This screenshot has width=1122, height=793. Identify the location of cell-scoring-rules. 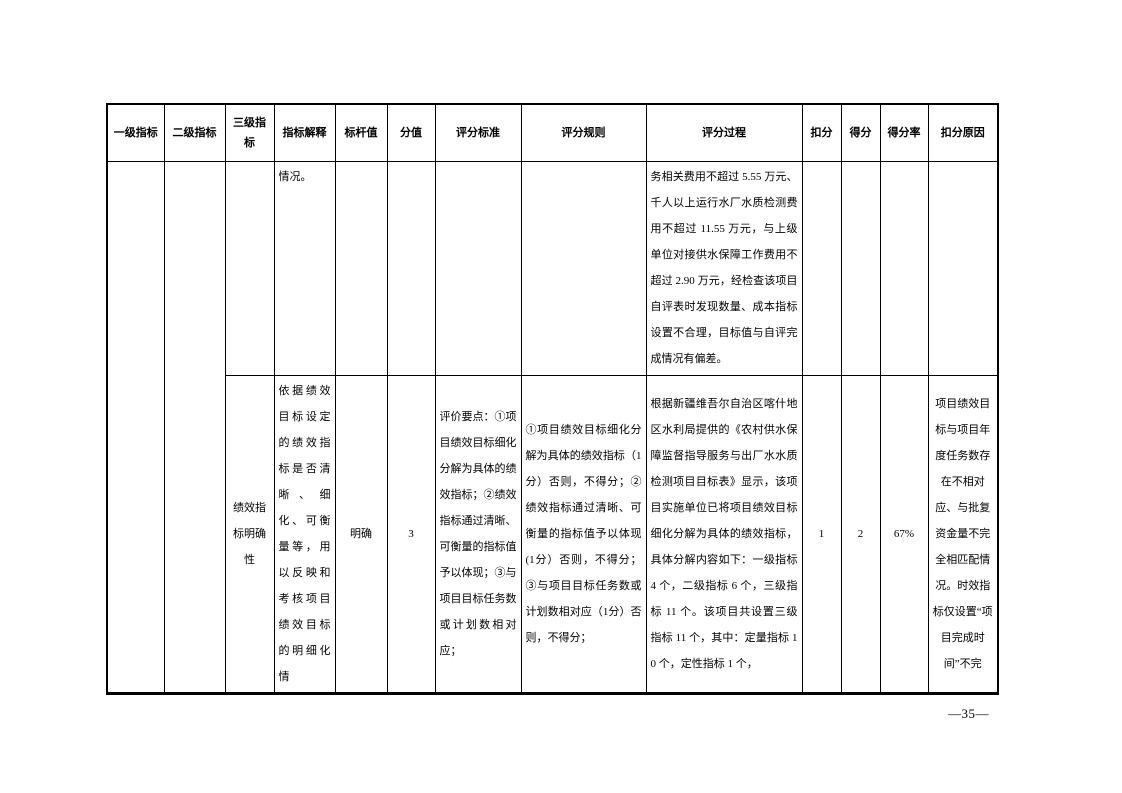
(583, 268).